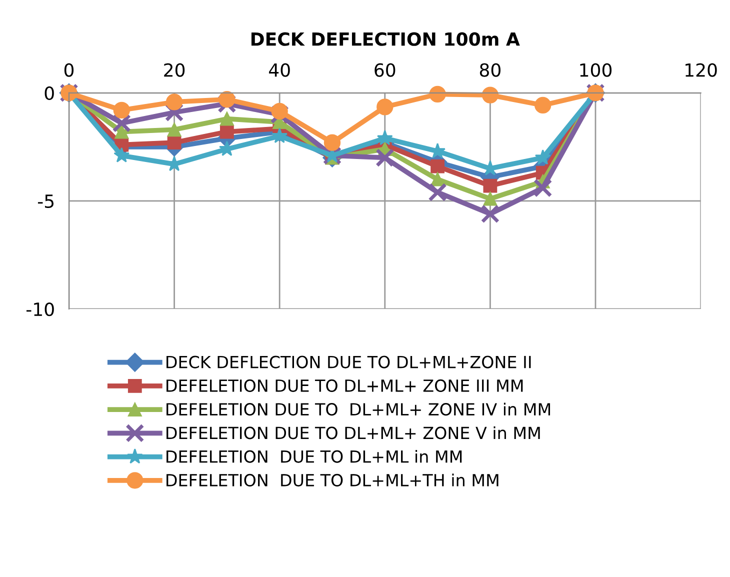 The width and height of the screenshot is (730, 577). Describe the element at coordinates (46, 201) in the screenshot. I see `y-tick-label: -5` at that location.